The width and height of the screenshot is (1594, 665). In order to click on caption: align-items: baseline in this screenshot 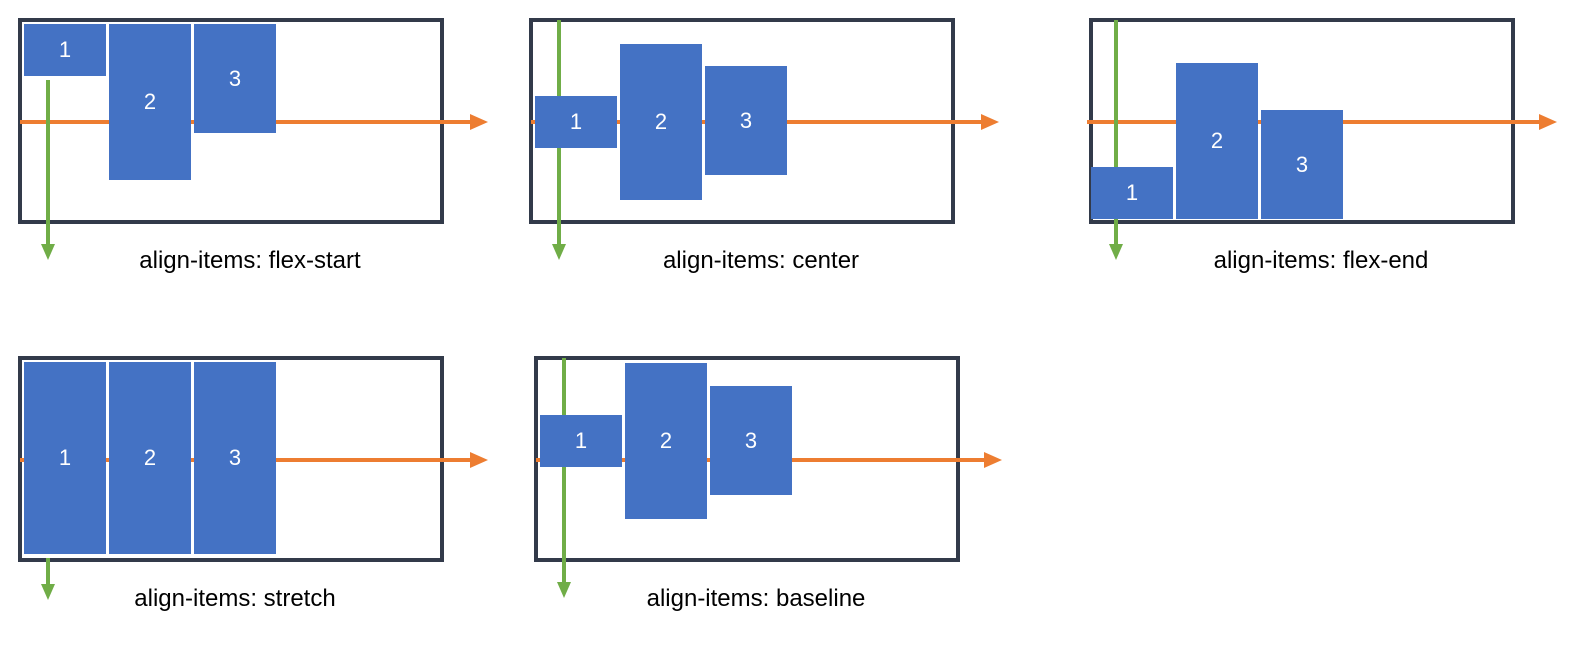, I will do `click(756, 598)`.